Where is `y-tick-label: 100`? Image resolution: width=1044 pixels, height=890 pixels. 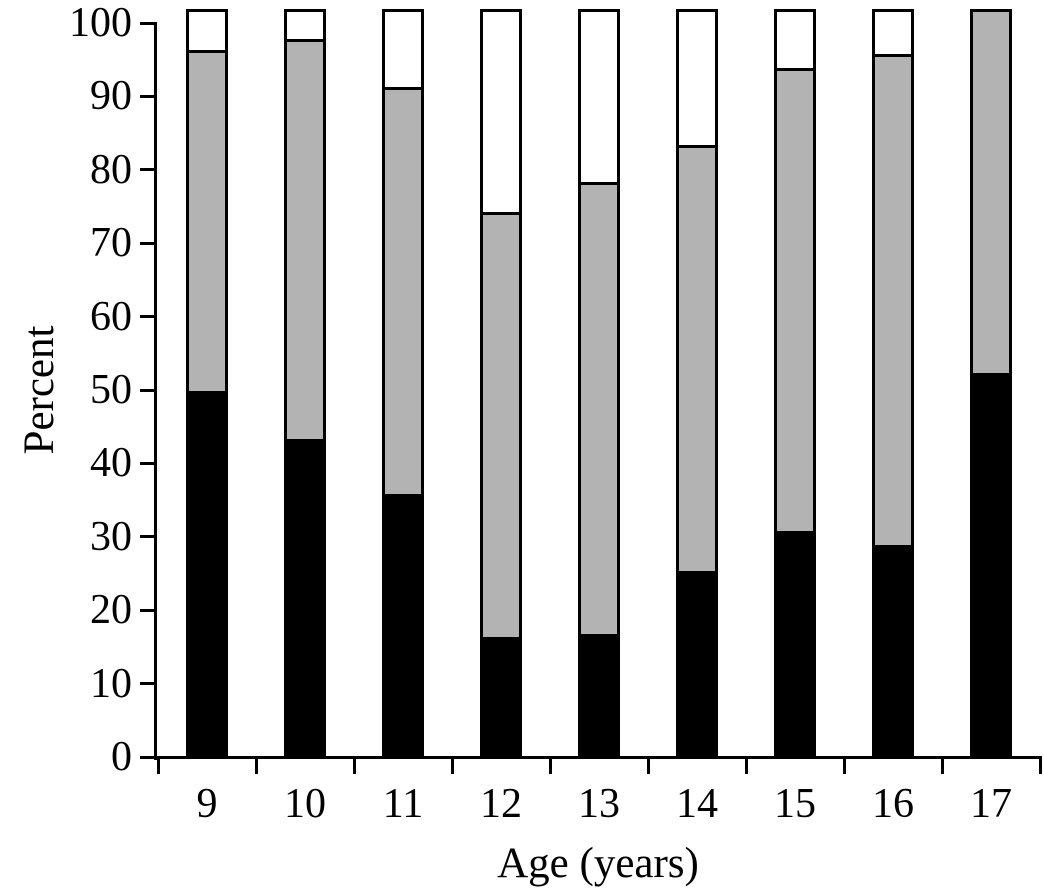 y-tick-label: 100 is located at coordinates (100, 23).